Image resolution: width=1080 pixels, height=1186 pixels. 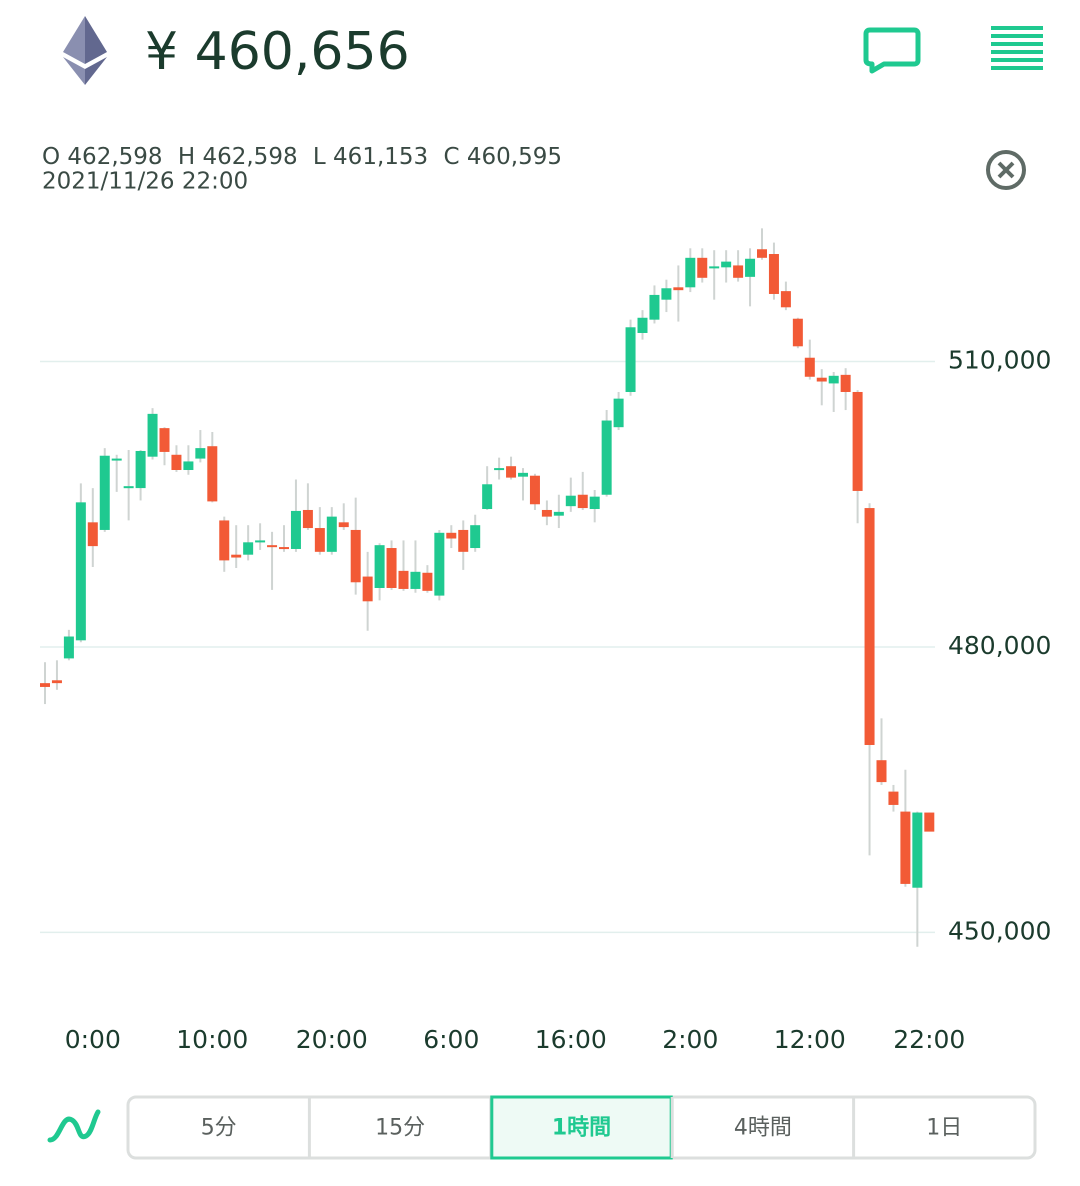 I want to click on x-tick-label: 6:00, so click(x=451, y=1039).